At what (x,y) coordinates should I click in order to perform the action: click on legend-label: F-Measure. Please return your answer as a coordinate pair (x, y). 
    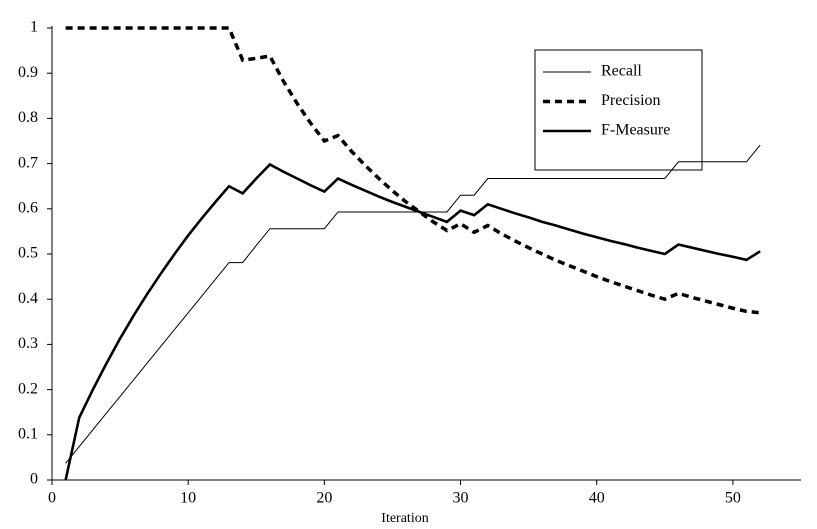
    Looking at the image, I should click on (635, 130).